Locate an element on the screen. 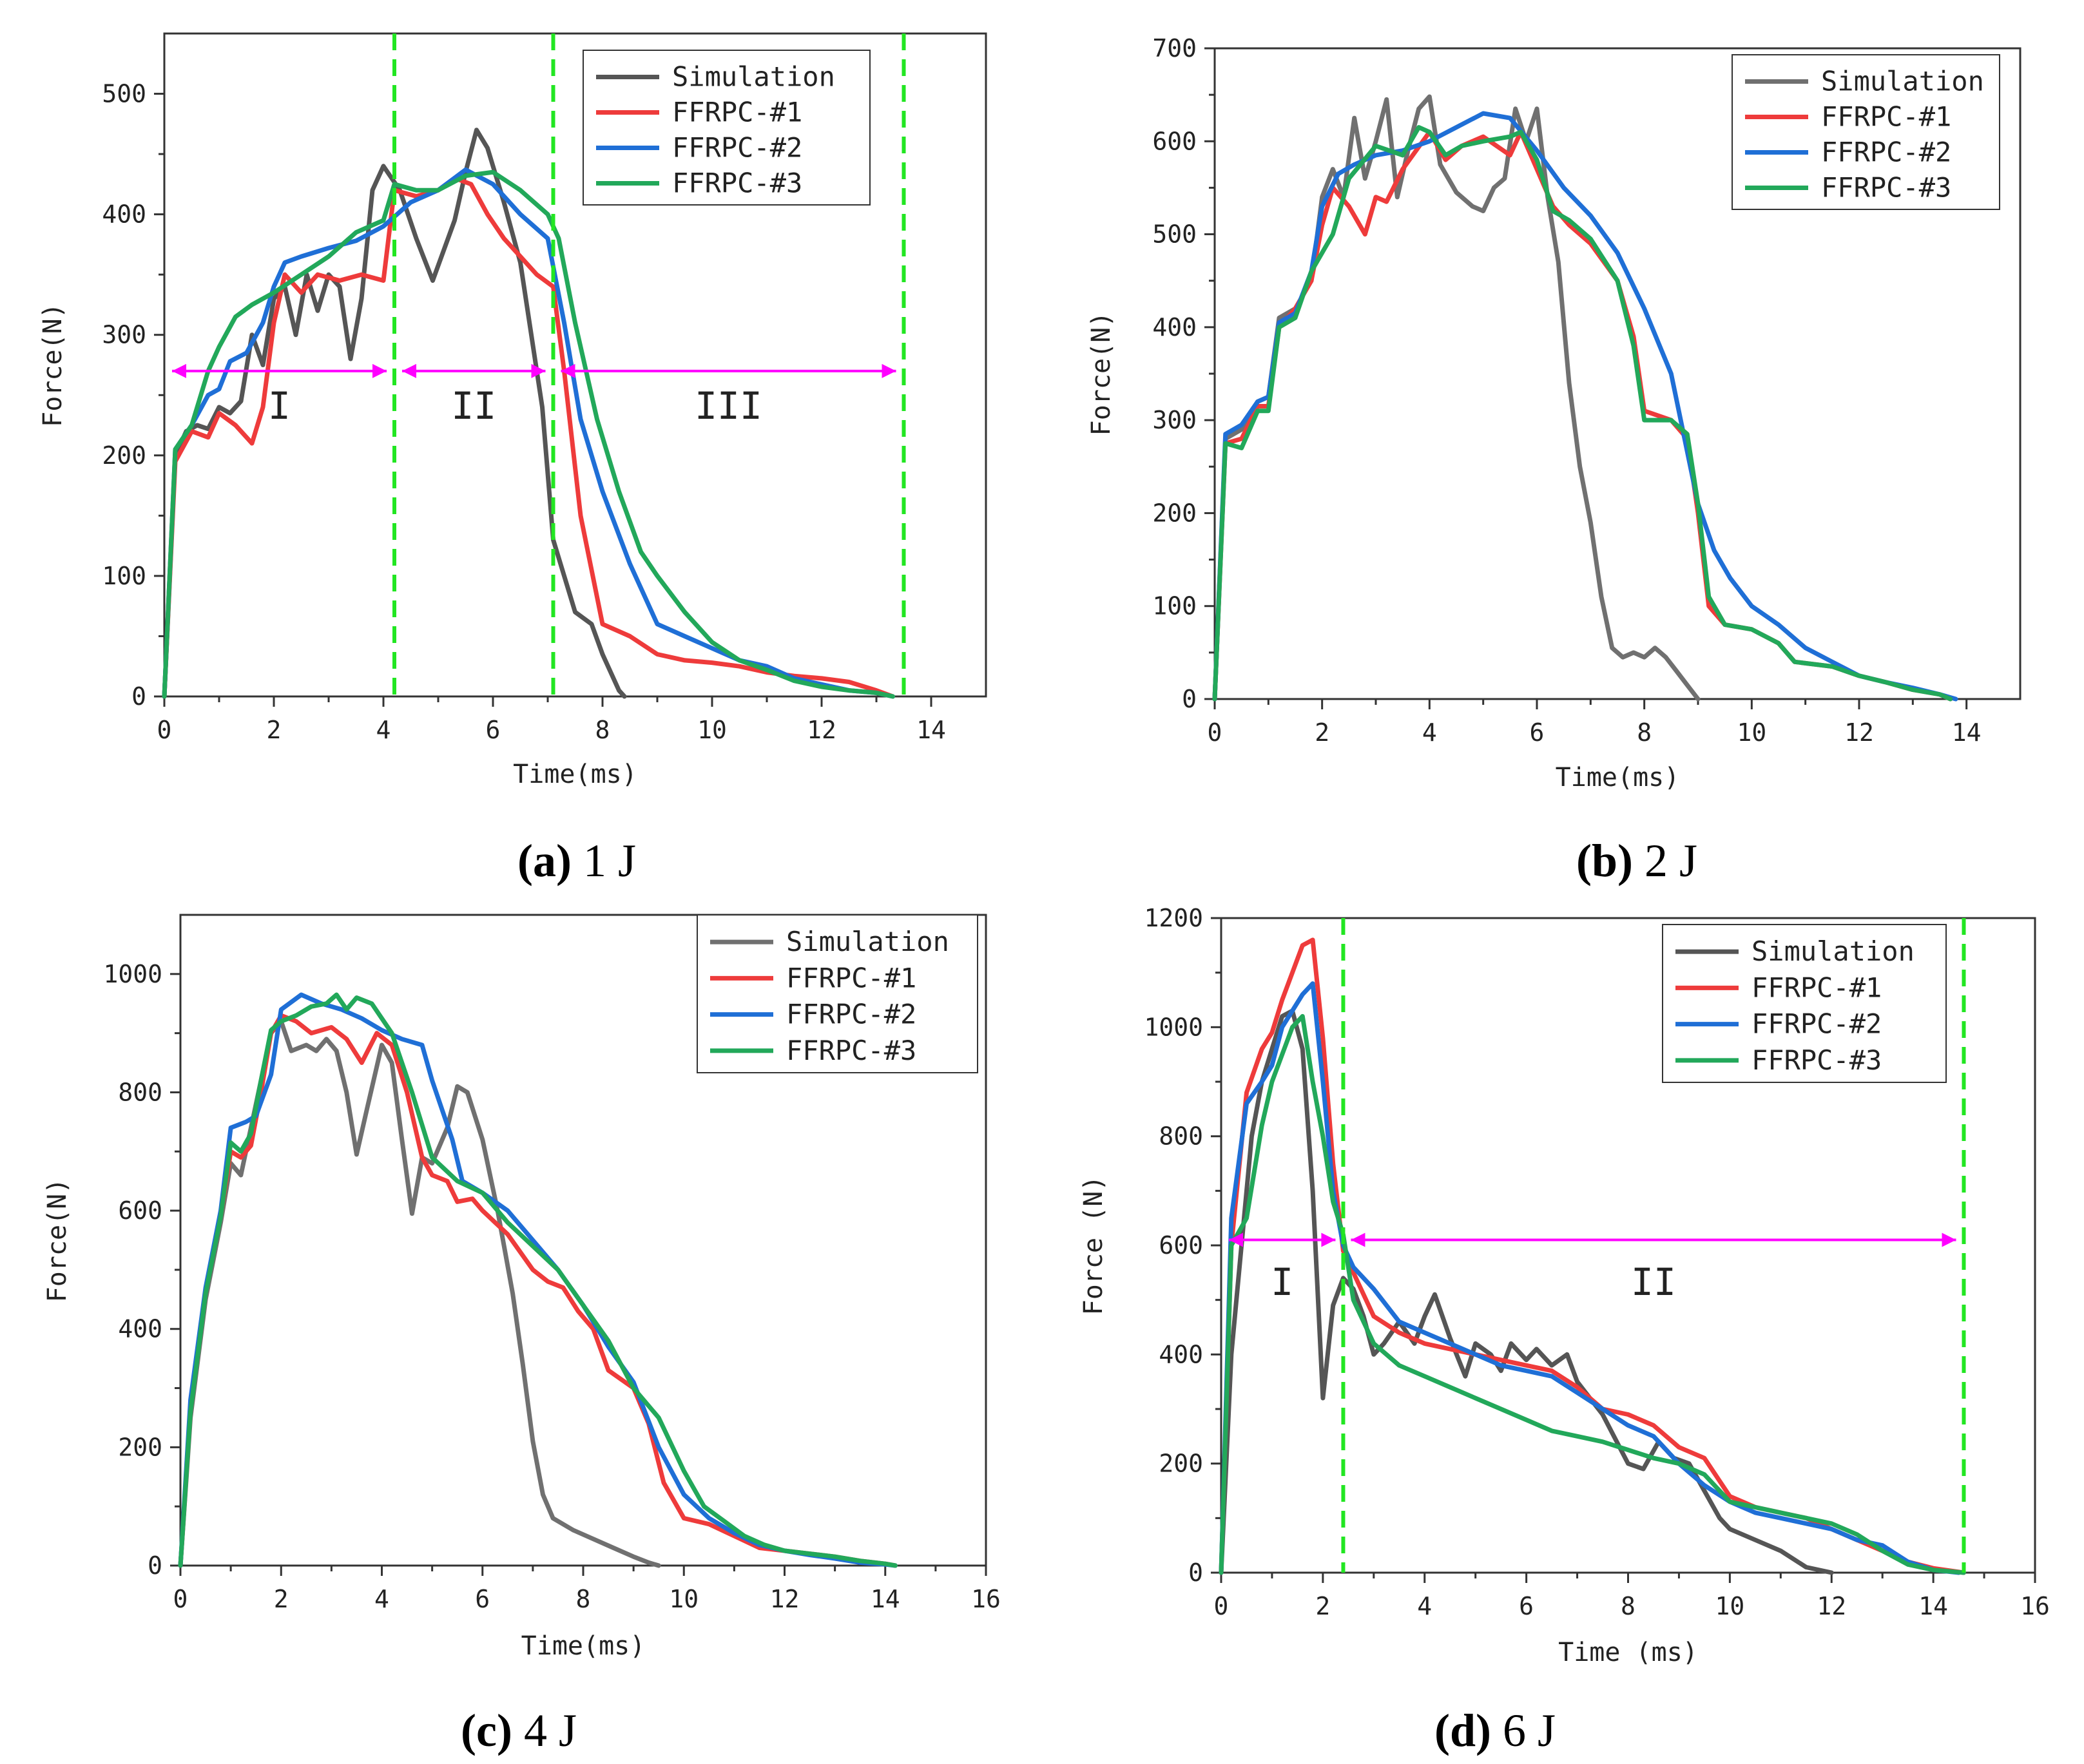 The image size is (2084, 1764). panel-caption: (d) 6 J is located at coordinates (1495, 1730).